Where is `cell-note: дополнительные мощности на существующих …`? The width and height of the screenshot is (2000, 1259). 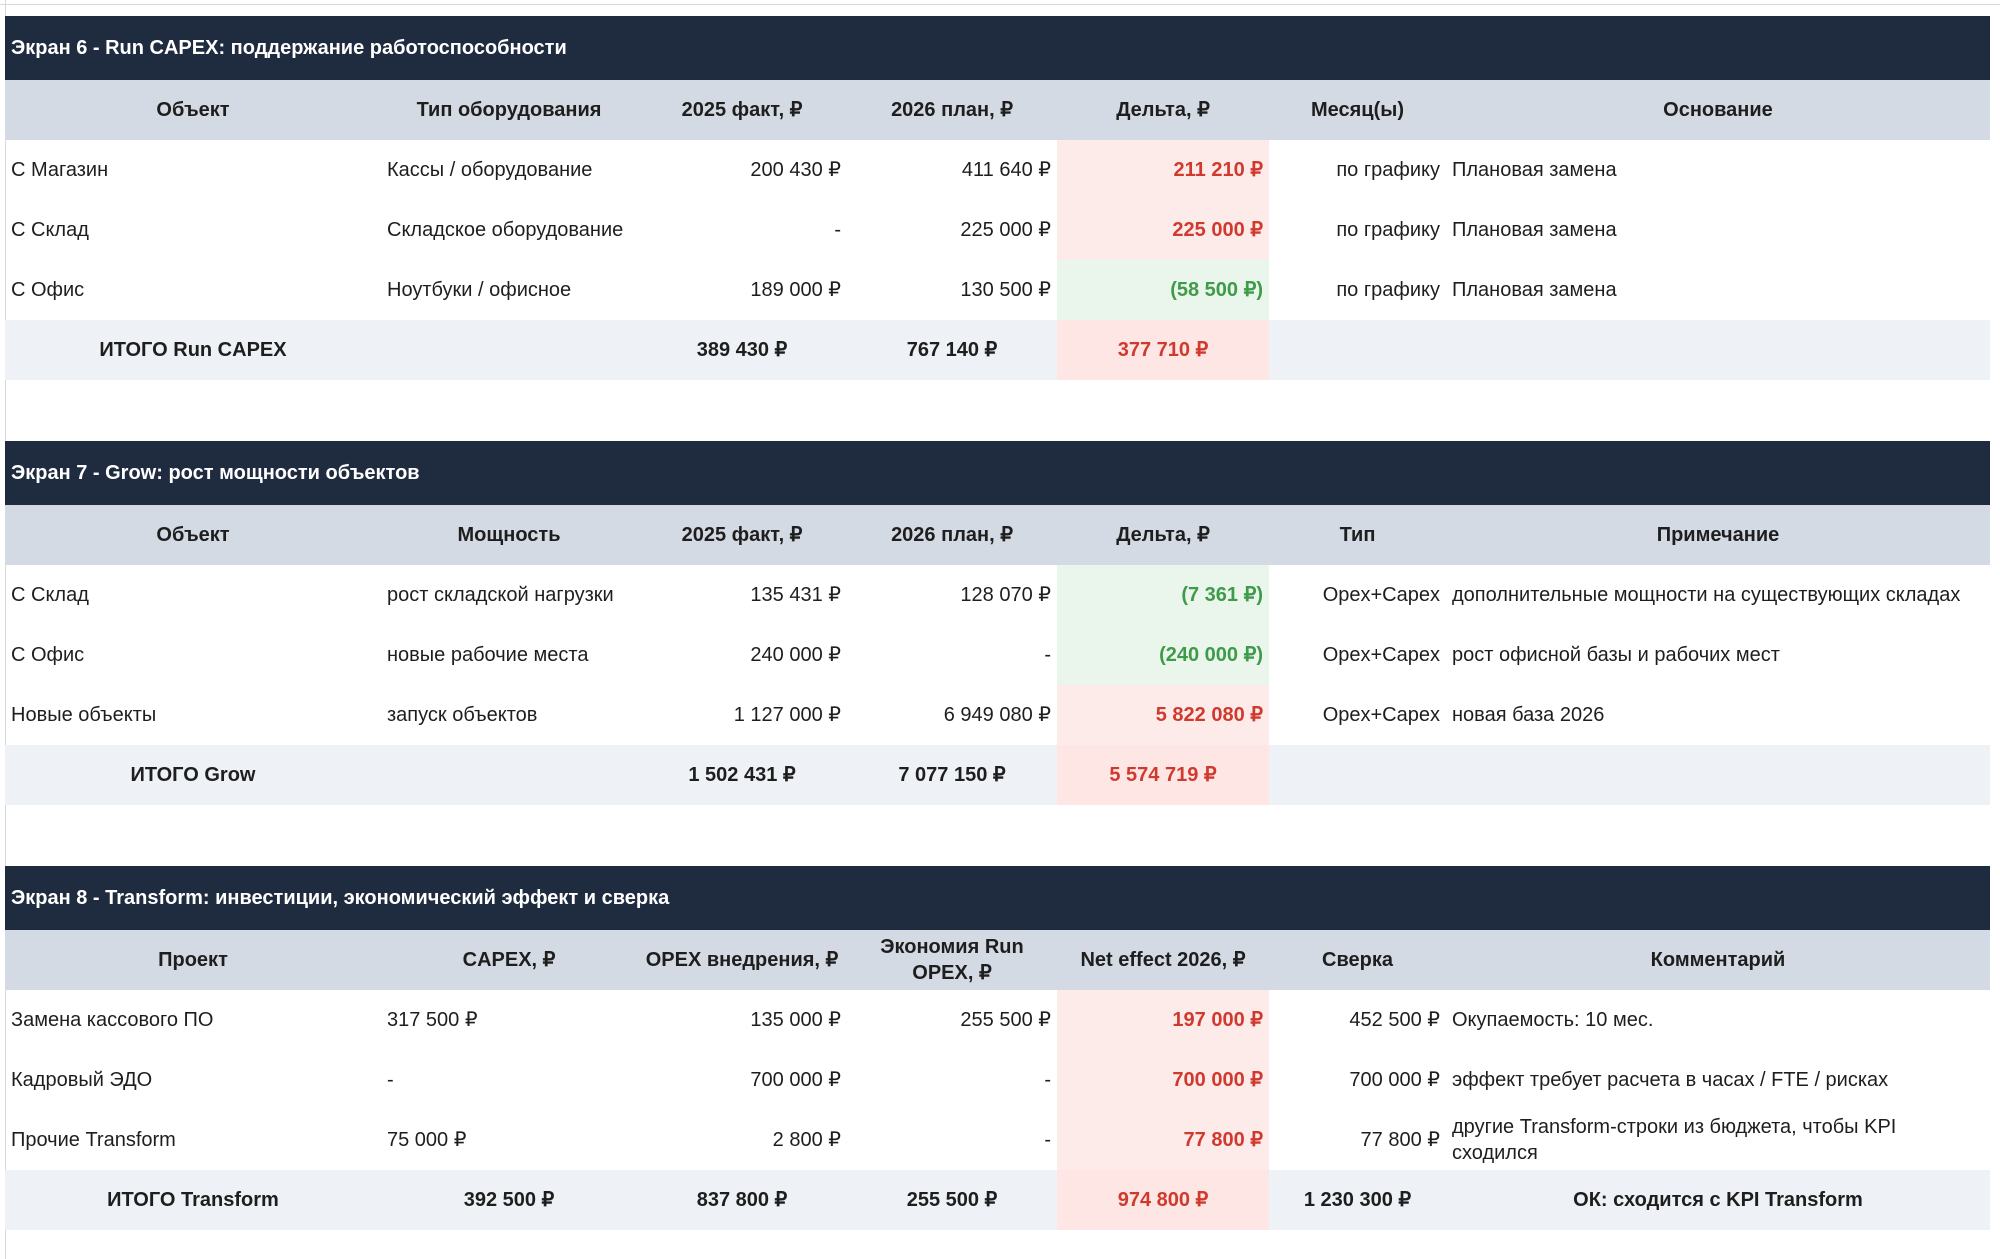
cell-note: дополнительные мощности на существующих … is located at coordinates (1706, 595).